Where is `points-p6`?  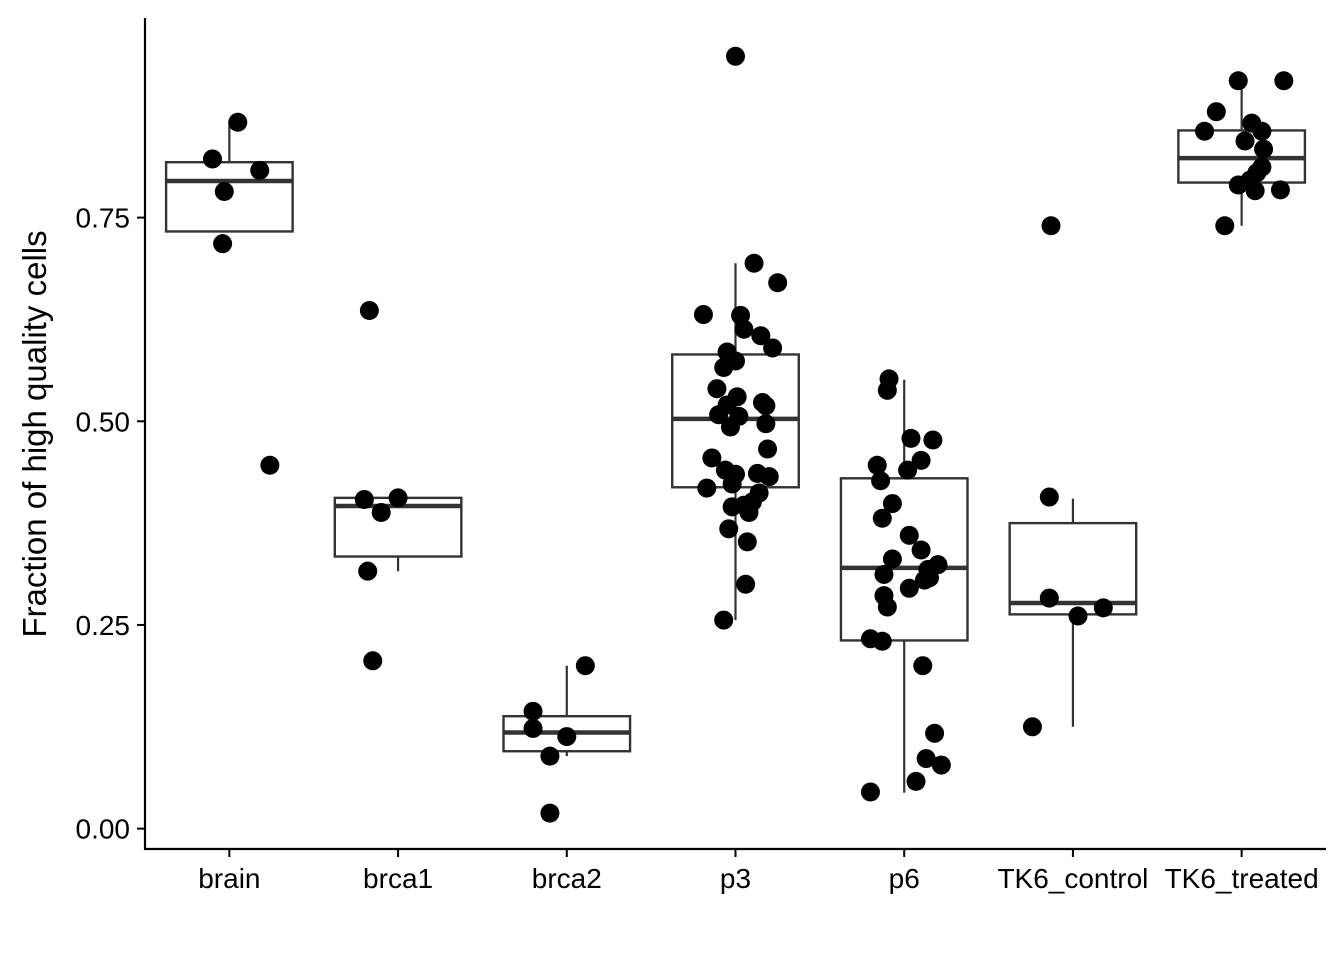 points-p6 is located at coordinates (905, 585).